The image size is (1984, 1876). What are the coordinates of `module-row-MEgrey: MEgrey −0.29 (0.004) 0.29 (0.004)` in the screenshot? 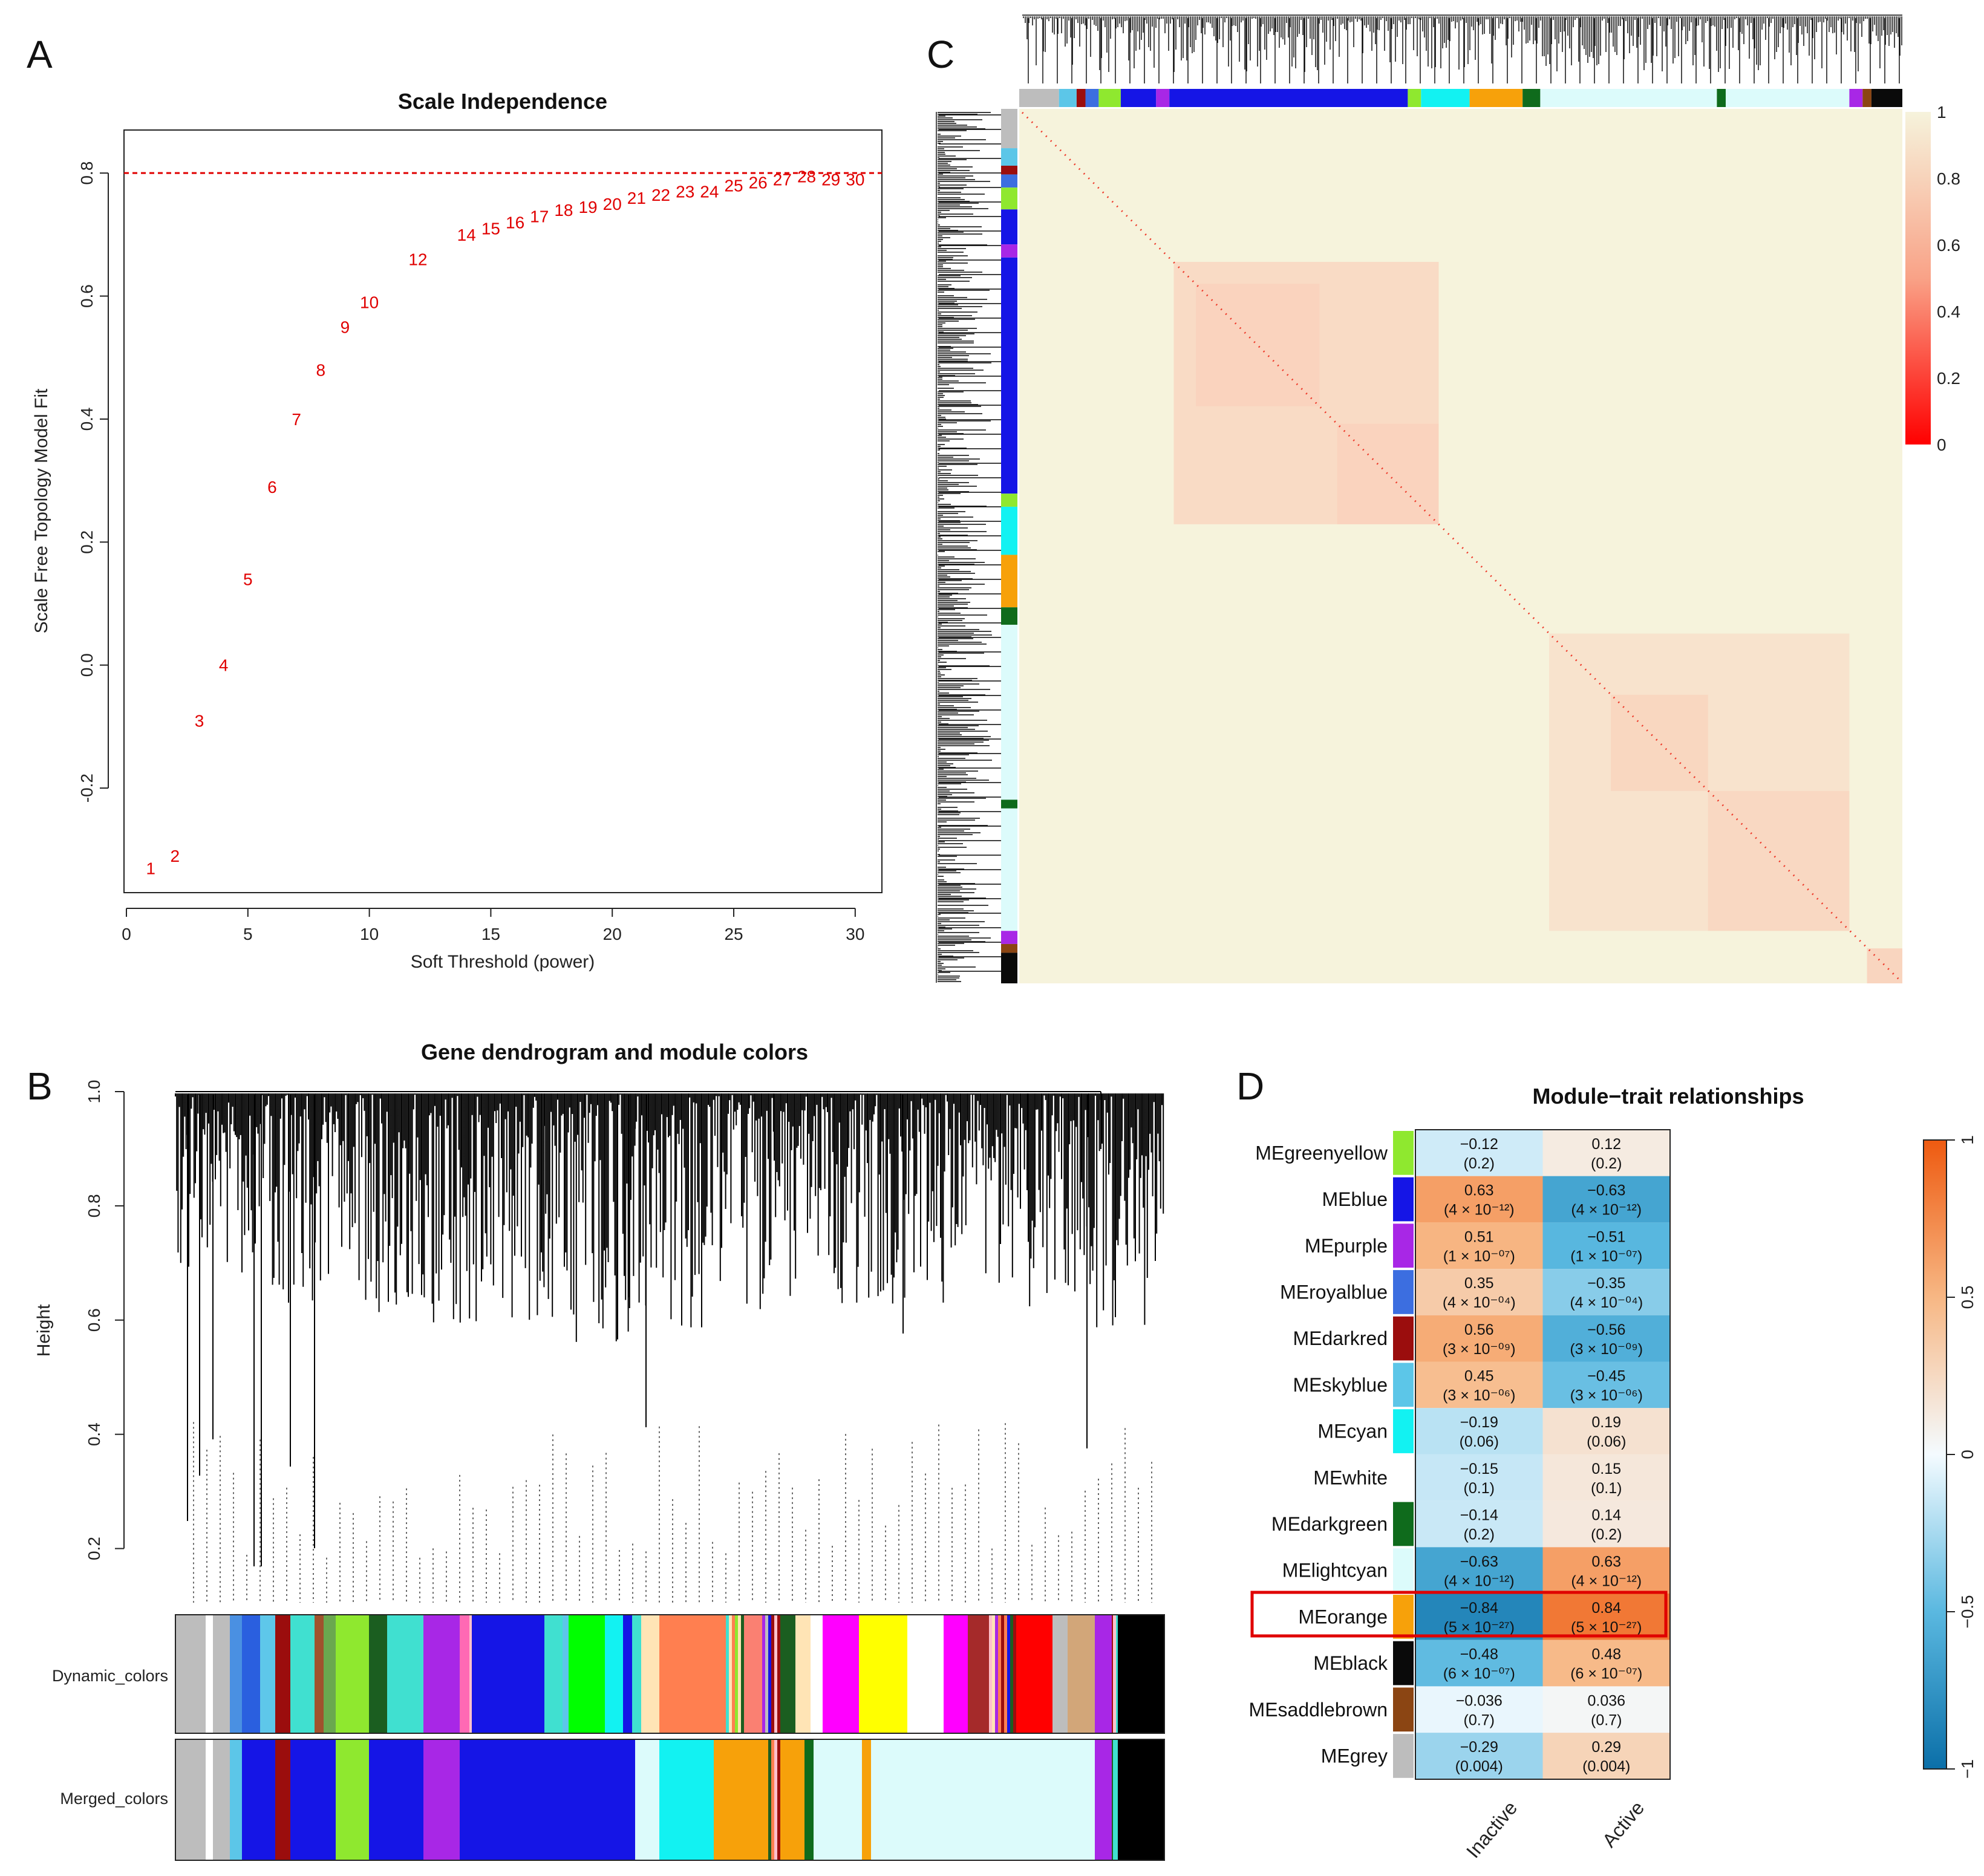 It's located at (1495, 1756).